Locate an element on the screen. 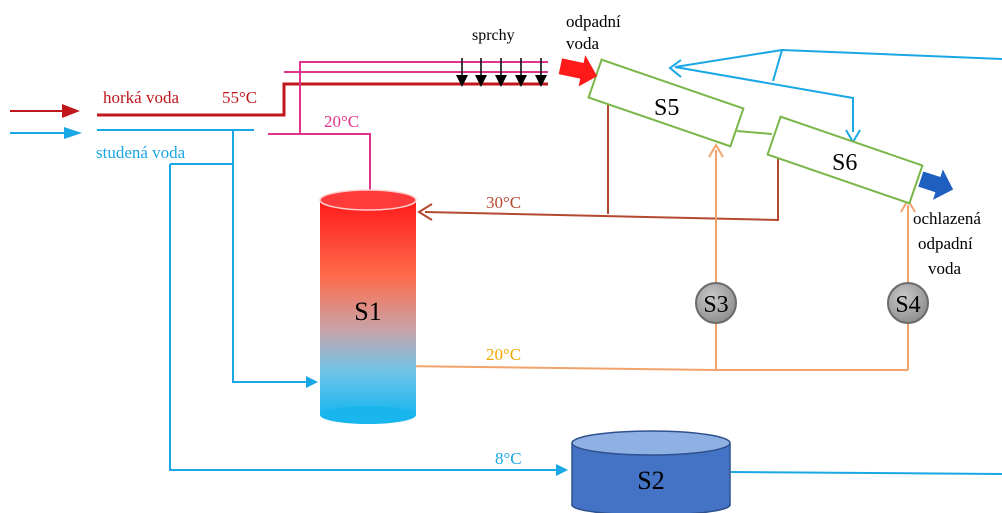 The image size is (1002, 513). loop-arrow-left is located at coordinates (675, 68).